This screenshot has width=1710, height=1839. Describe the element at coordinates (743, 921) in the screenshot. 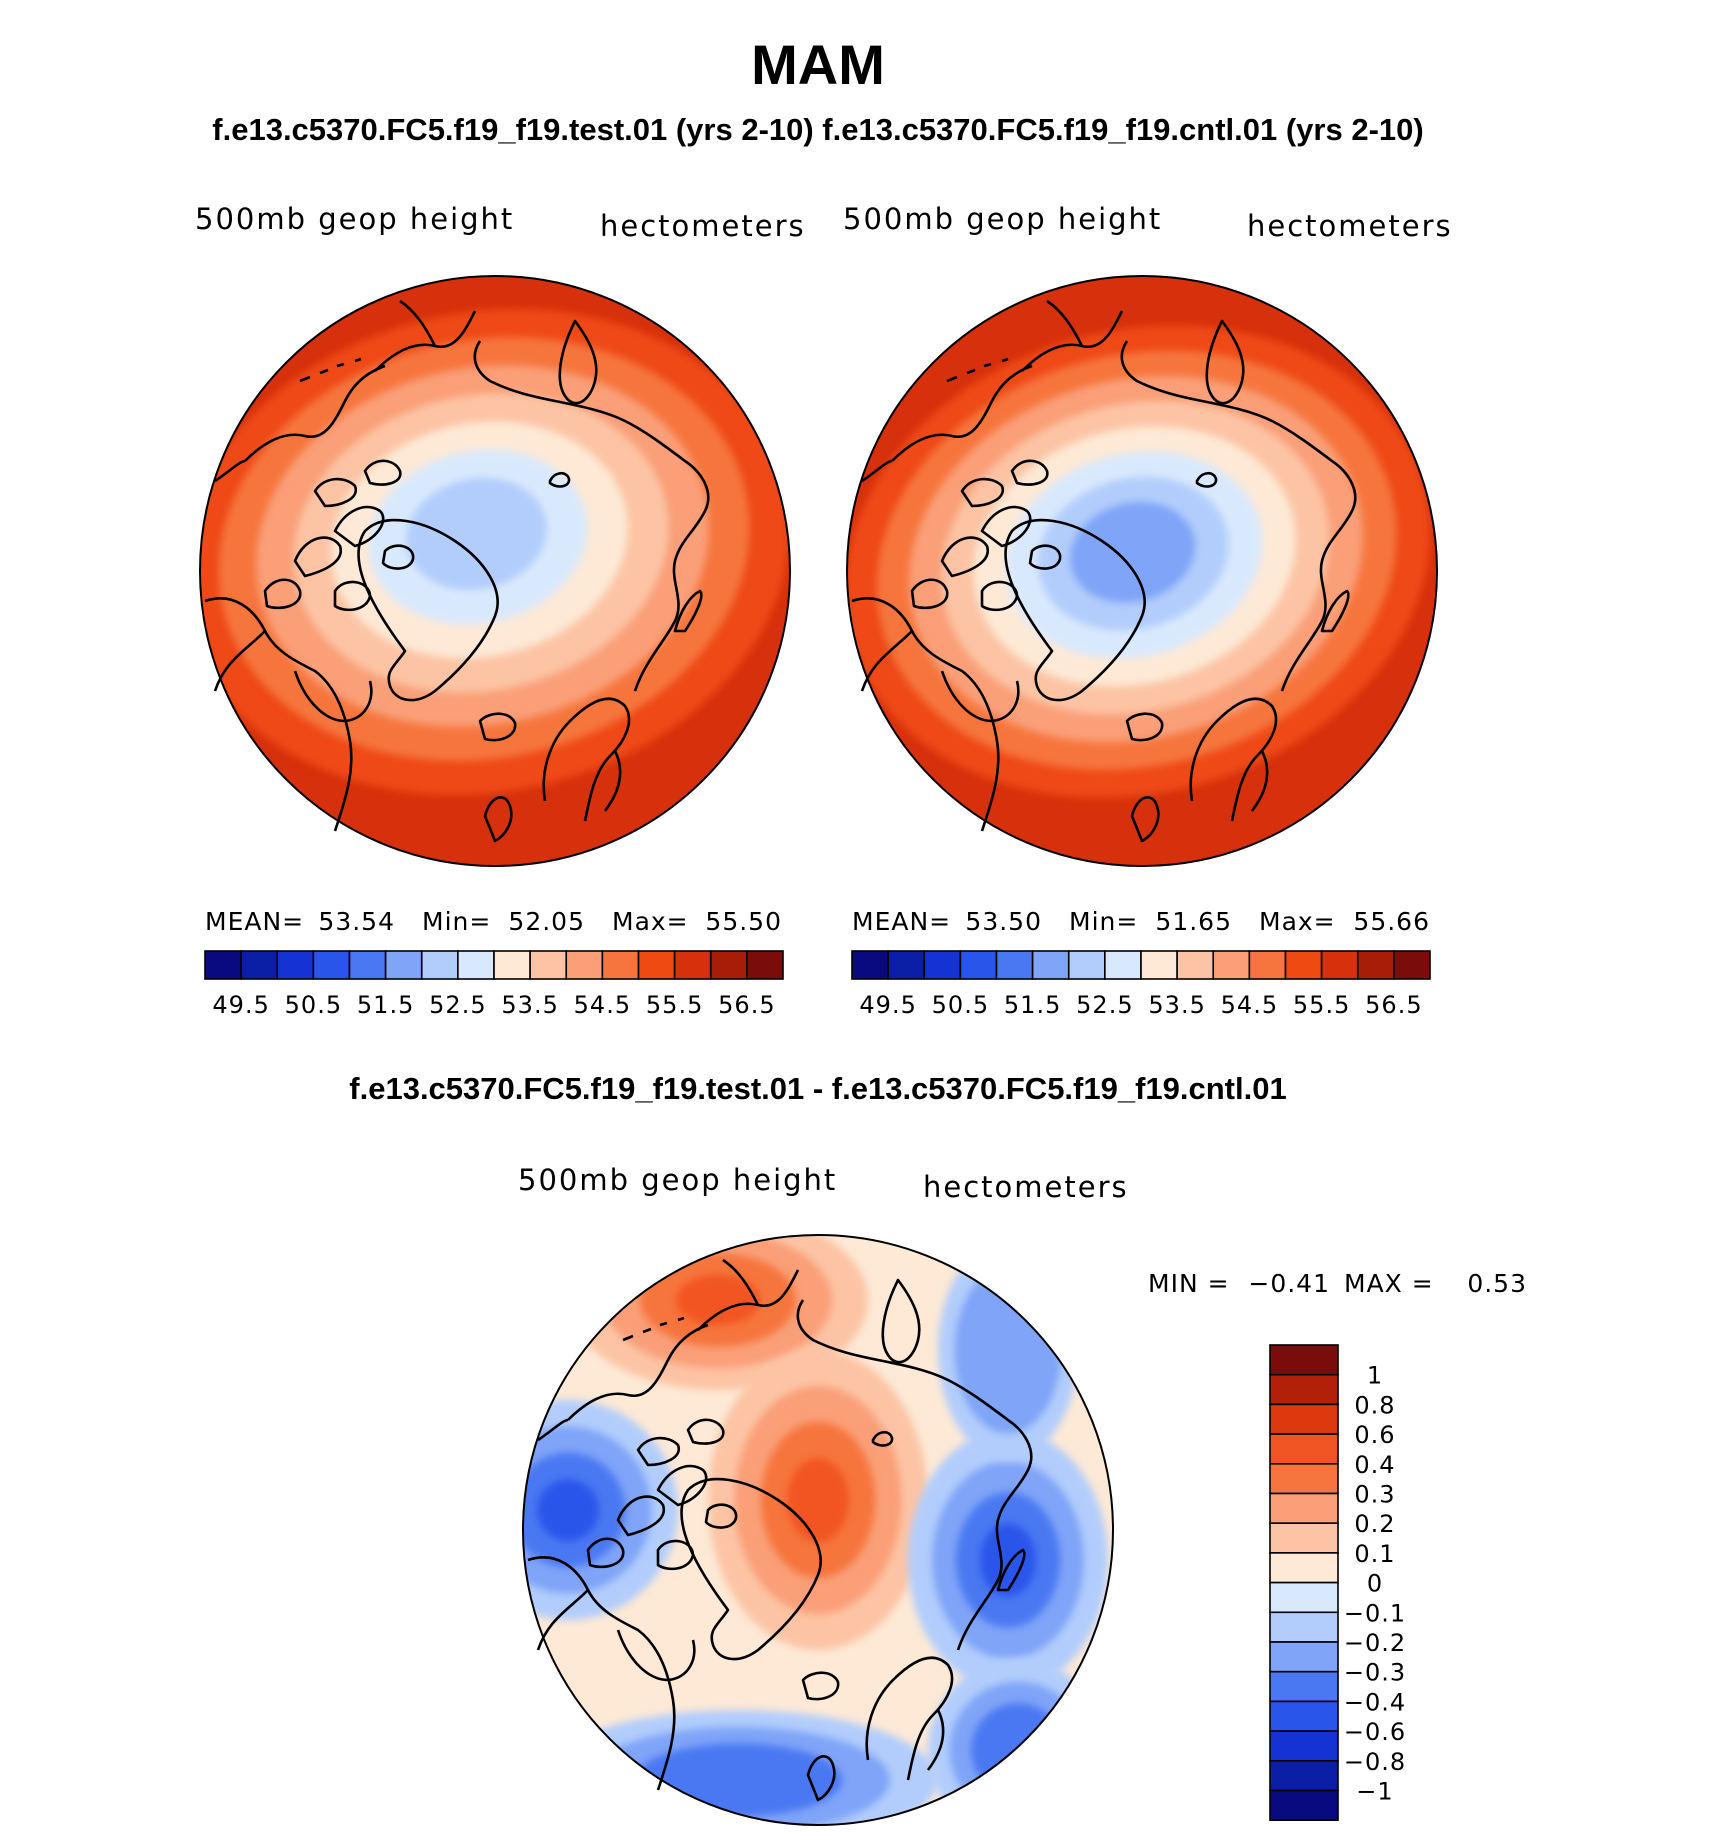

I see `stat-max-value: 55.50` at that location.